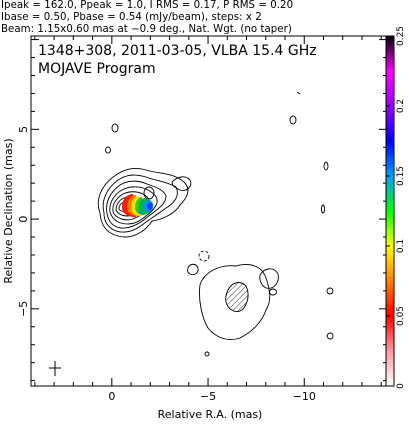 Image resolution: width=409 pixels, height=424 pixels. What do you see at coordinates (55, 368) in the screenshot?
I see `beam-marker` at bounding box center [55, 368].